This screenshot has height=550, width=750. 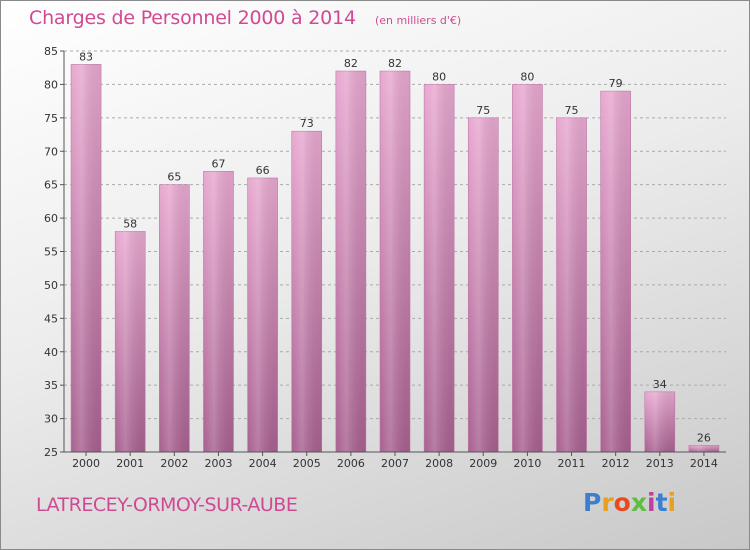 What do you see at coordinates (263, 170) in the screenshot?
I see `data-label: 66` at bounding box center [263, 170].